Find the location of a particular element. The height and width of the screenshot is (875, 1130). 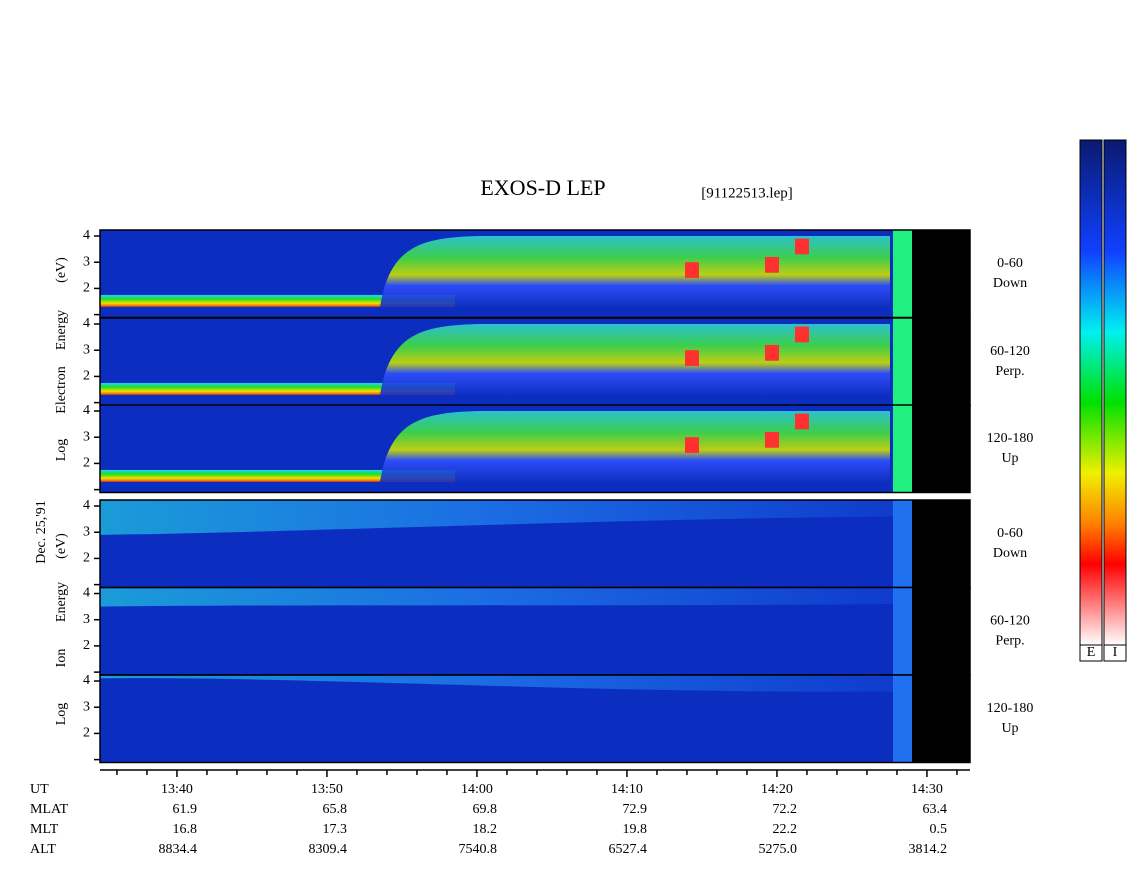

ephemeris-value: 72.2 is located at coordinates (784, 809).